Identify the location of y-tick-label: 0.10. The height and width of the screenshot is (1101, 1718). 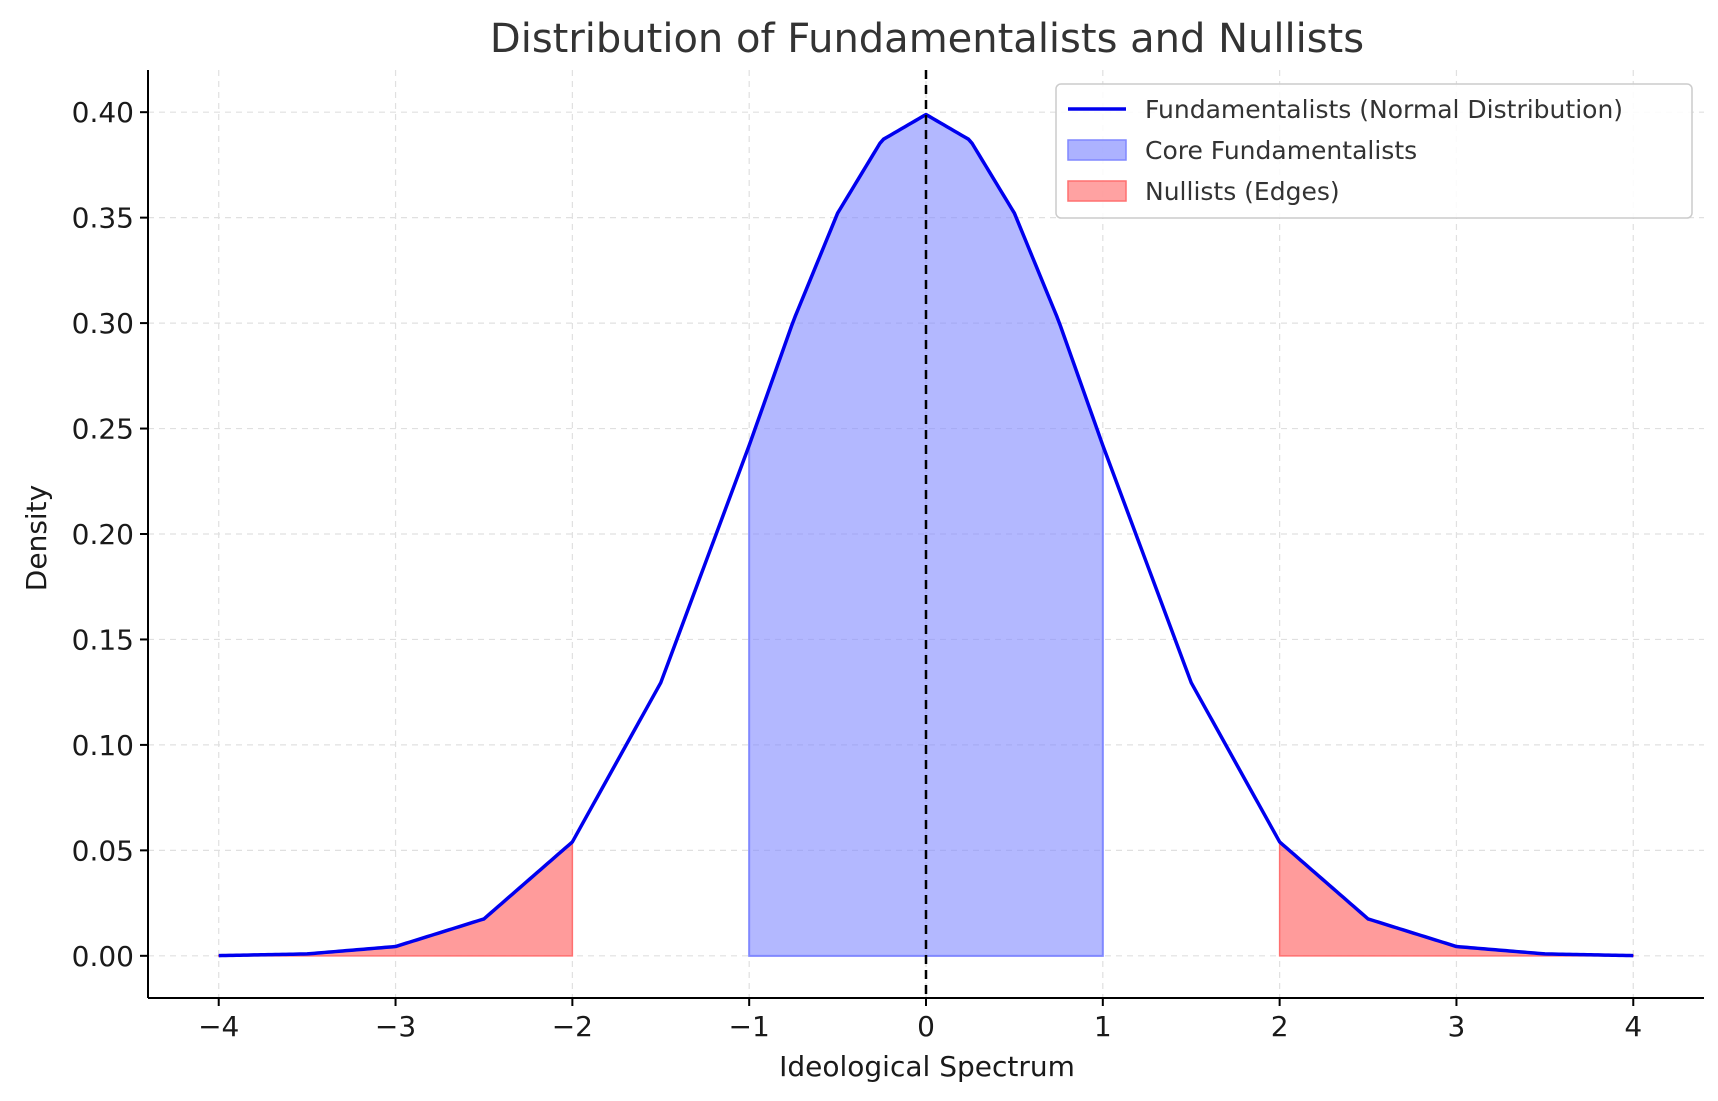
(103, 745).